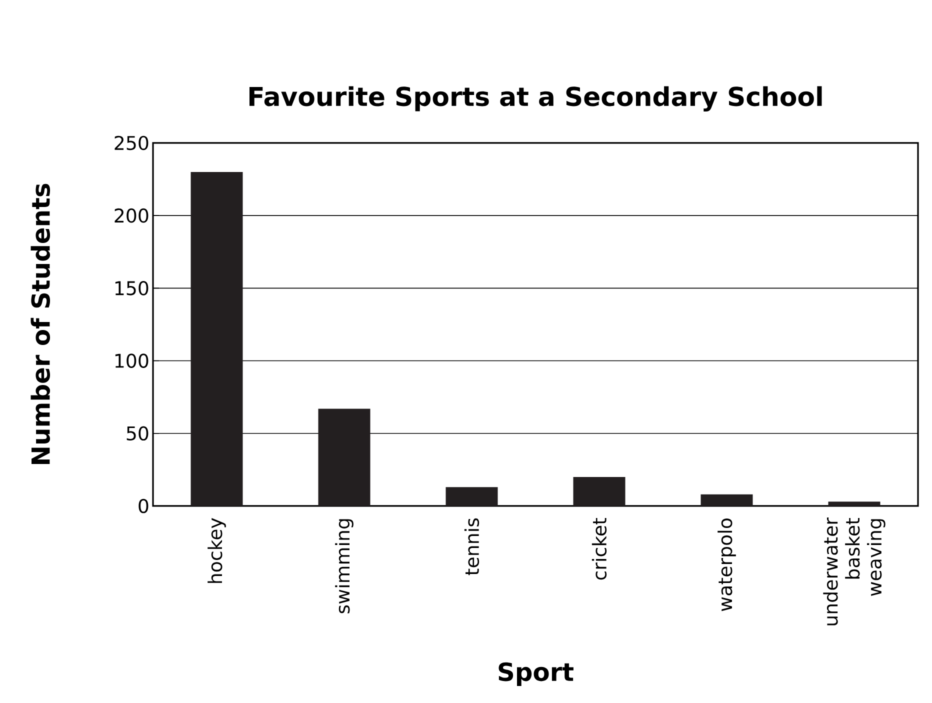 The image size is (932, 703). What do you see at coordinates (131, 361) in the screenshot?
I see `y-tick-label: 100` at bounding box center [131, 361].